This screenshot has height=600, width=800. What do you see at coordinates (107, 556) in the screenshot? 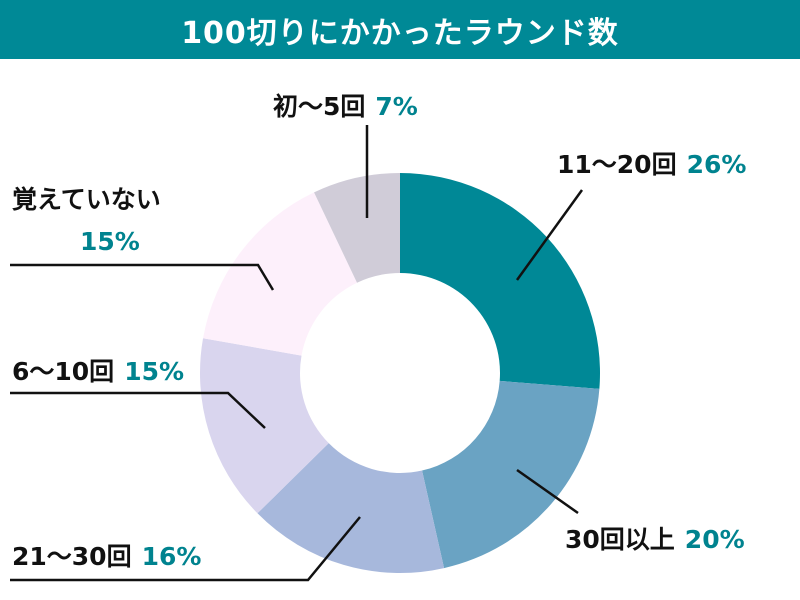
I see `slice-label-21-30: 21〜30回 16%` at bounding box center [107, 556].